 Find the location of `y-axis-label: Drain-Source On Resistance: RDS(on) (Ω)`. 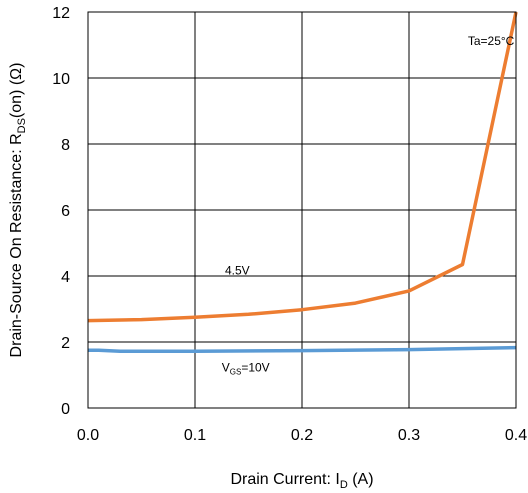

y-axis-label: Drain-Source On Resistance: RDS(on) (Ω) is located at coordinates (18, 210).